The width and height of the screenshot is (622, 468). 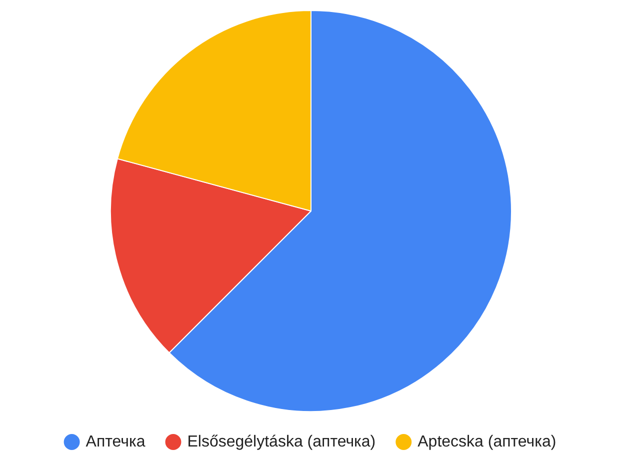 I want to click on legend-label: Elsősegélytáska (аптечка), so click(x=281, y=441).